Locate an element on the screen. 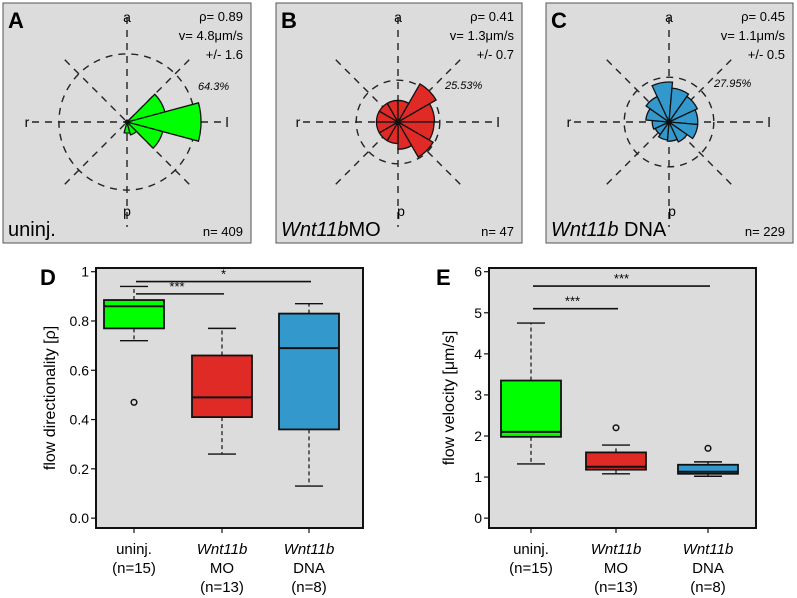 Image resolution: width=797 pixels, height=598 pixels. y-tick-label: 0.2 is located at coordinates (80, 469).